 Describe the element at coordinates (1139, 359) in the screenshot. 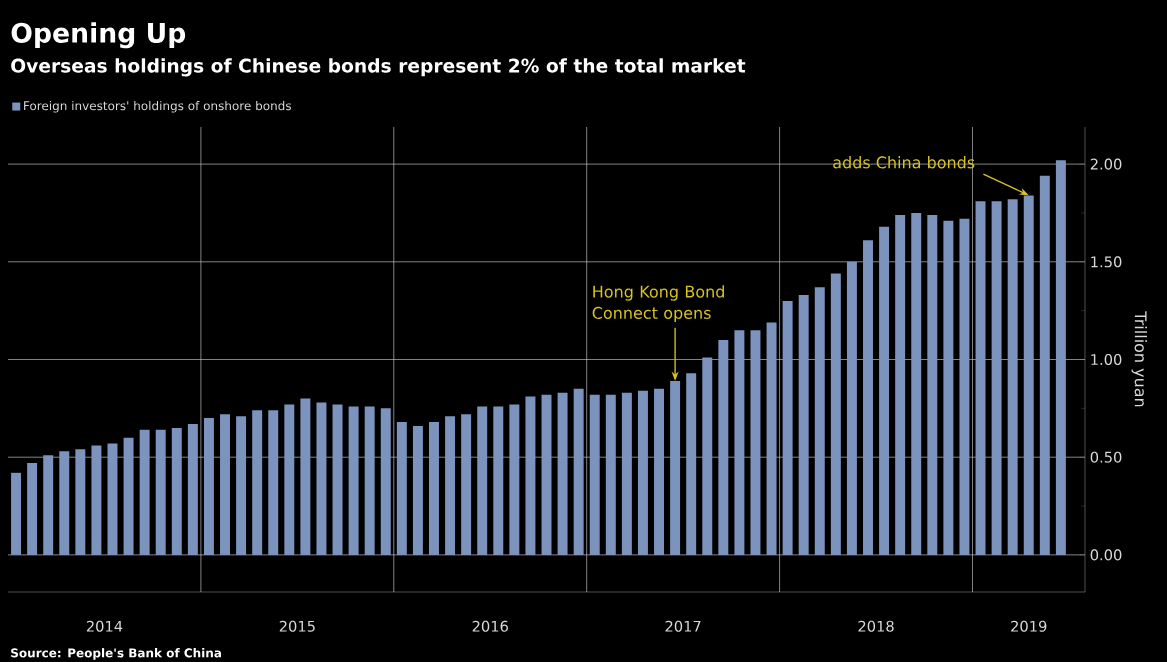

I see `y-axis-title: Trillion yuan` at that location.